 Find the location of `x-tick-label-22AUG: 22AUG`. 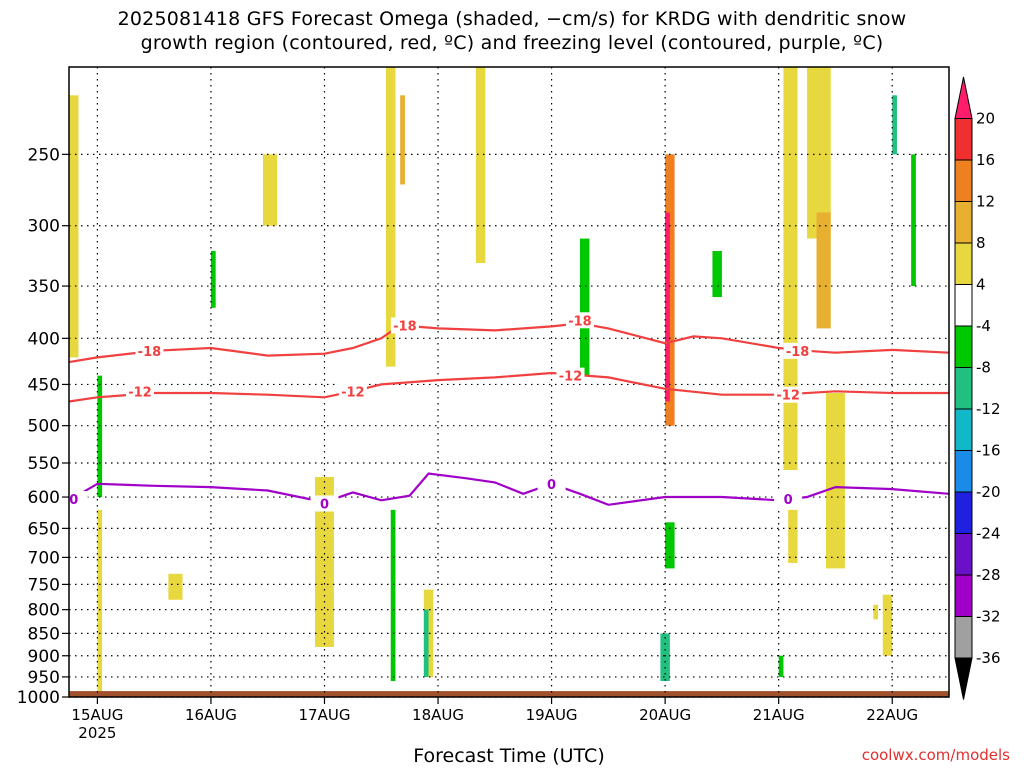

x-tick-label-22AUG: 22AUG is located at coordinates (892, 715).